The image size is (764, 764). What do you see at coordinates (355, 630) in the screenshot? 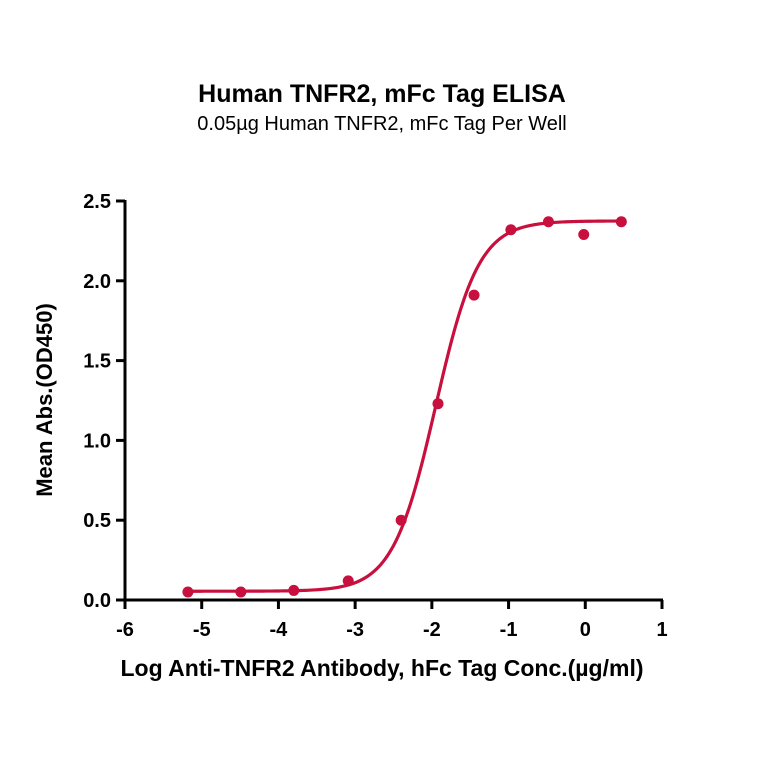
I see `x-tick-label: -3` at bounding box center [355, 630].